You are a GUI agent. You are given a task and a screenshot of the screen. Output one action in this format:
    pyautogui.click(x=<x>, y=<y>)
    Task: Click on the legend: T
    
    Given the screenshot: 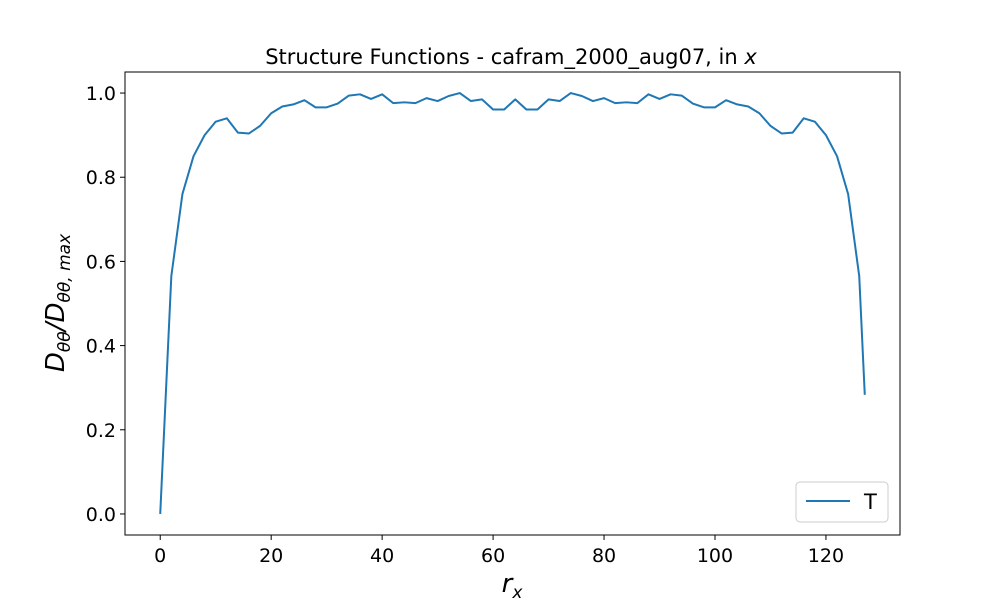 What is the action you would take?
    pyautogui.click(x=842, y=502)
    